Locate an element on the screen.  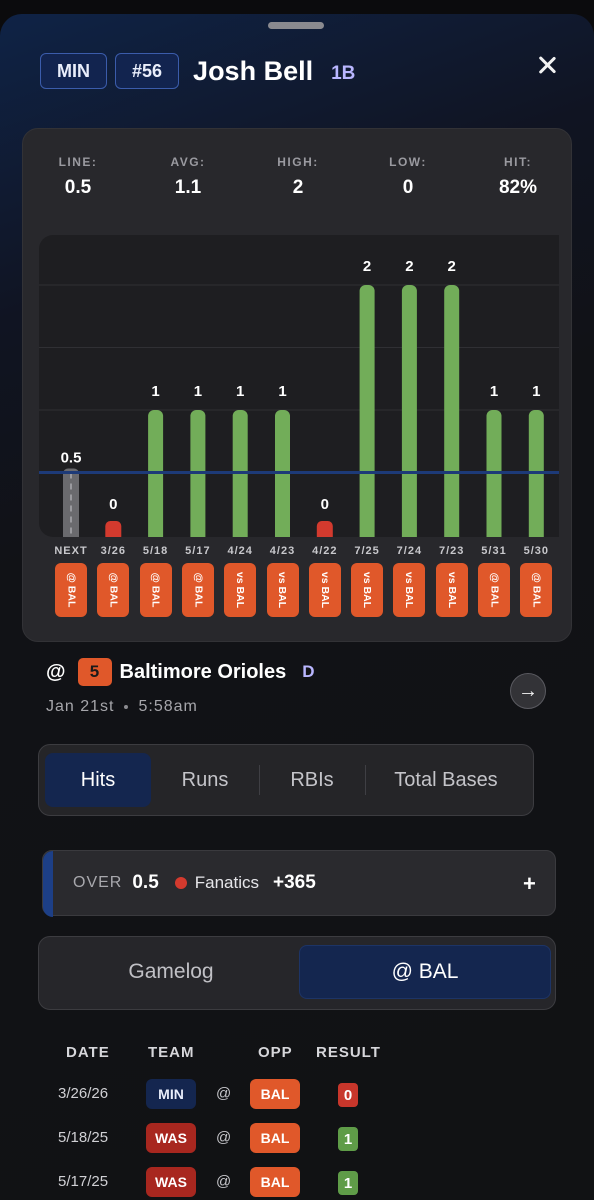
team-badge: MIN is located at coordinates (73, 71).